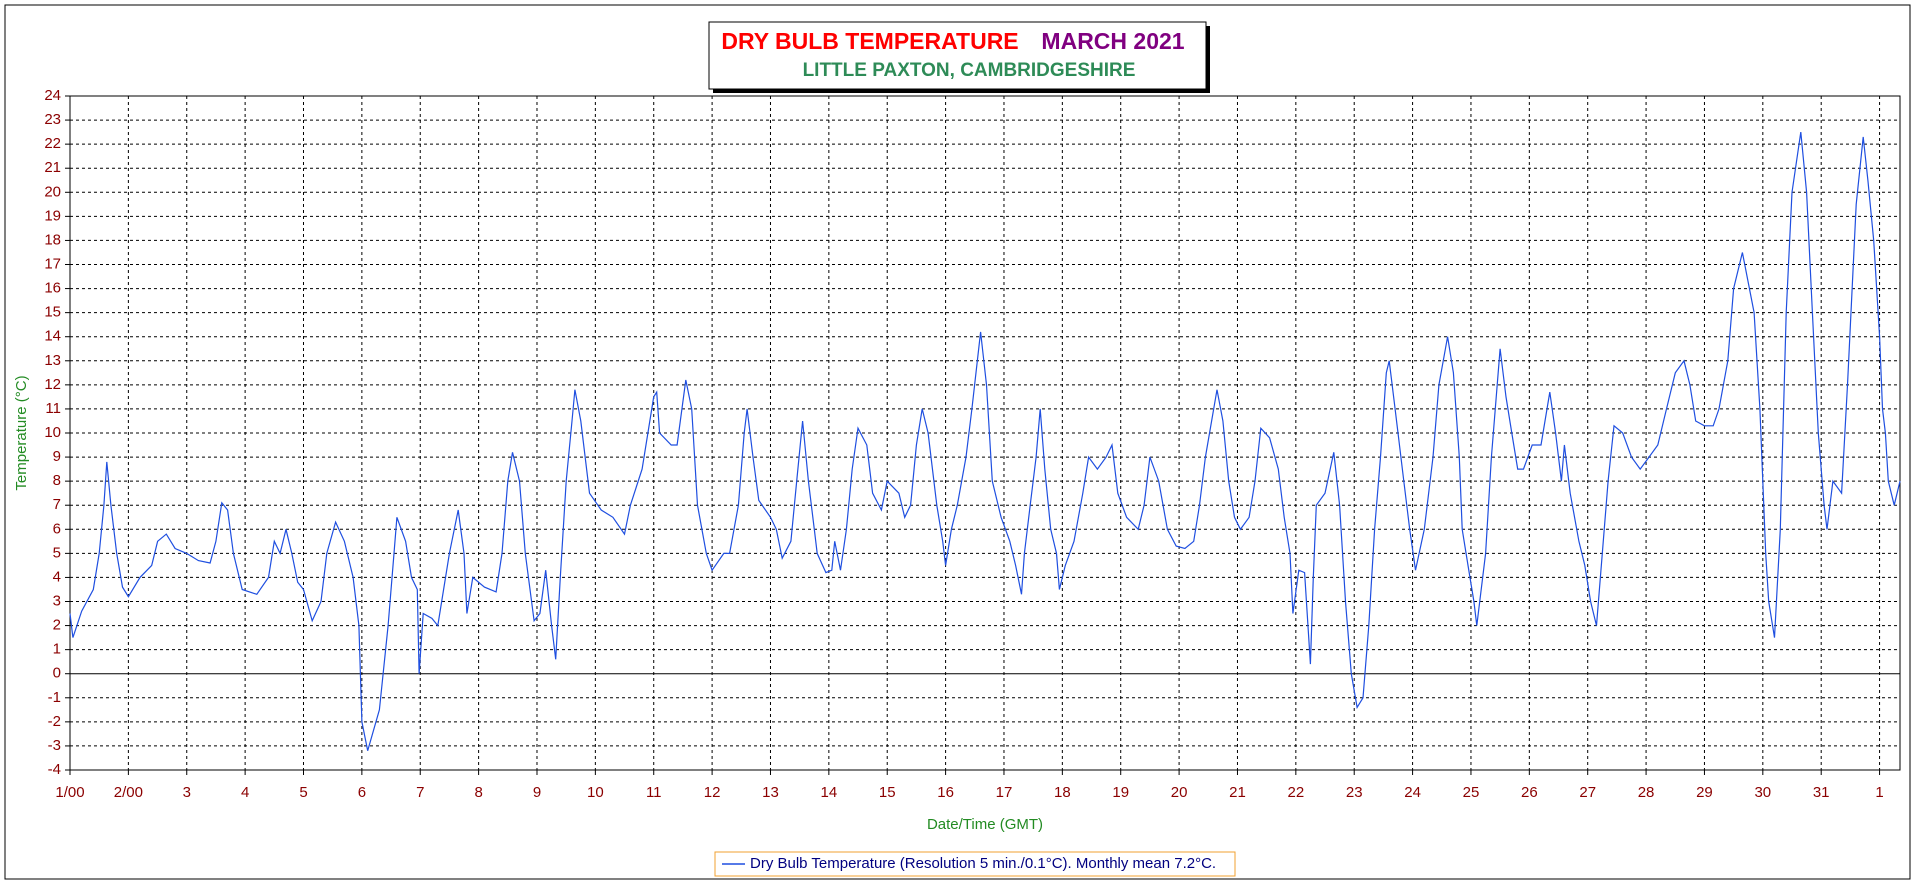  I want to click on y-tick-label: 9, so click(57, 456).